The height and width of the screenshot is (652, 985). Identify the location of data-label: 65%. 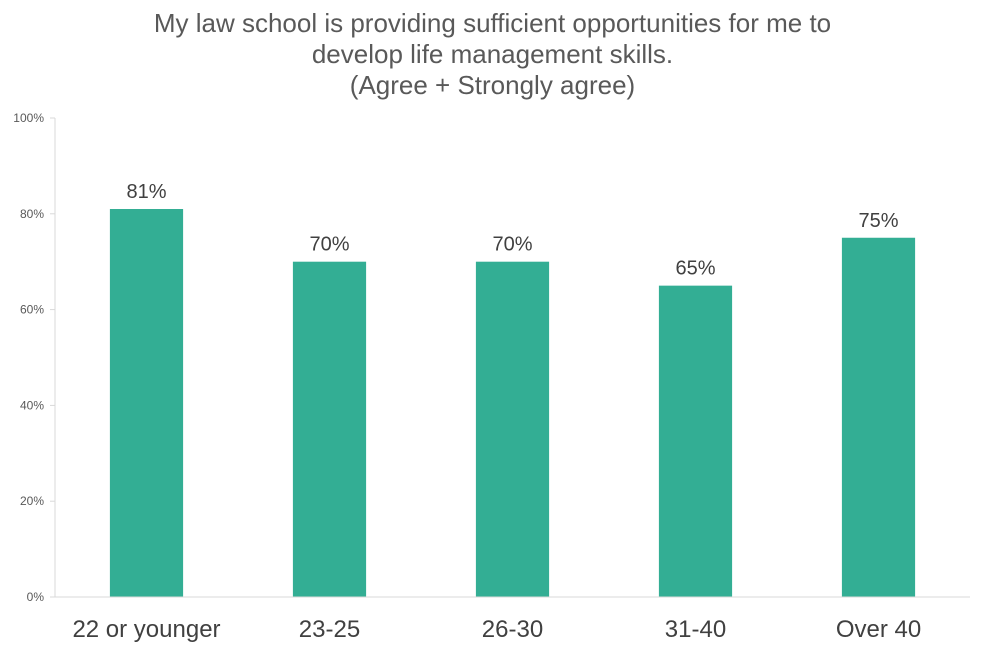
(695, 269).